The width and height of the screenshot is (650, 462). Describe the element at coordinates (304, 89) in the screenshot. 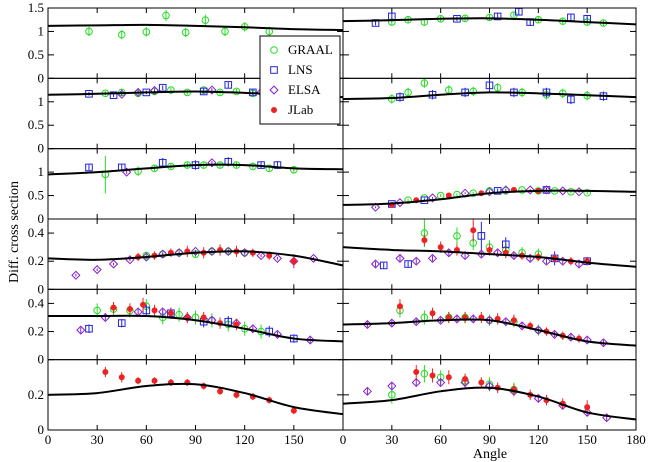

I see `legend-label: ELSA` at that location.